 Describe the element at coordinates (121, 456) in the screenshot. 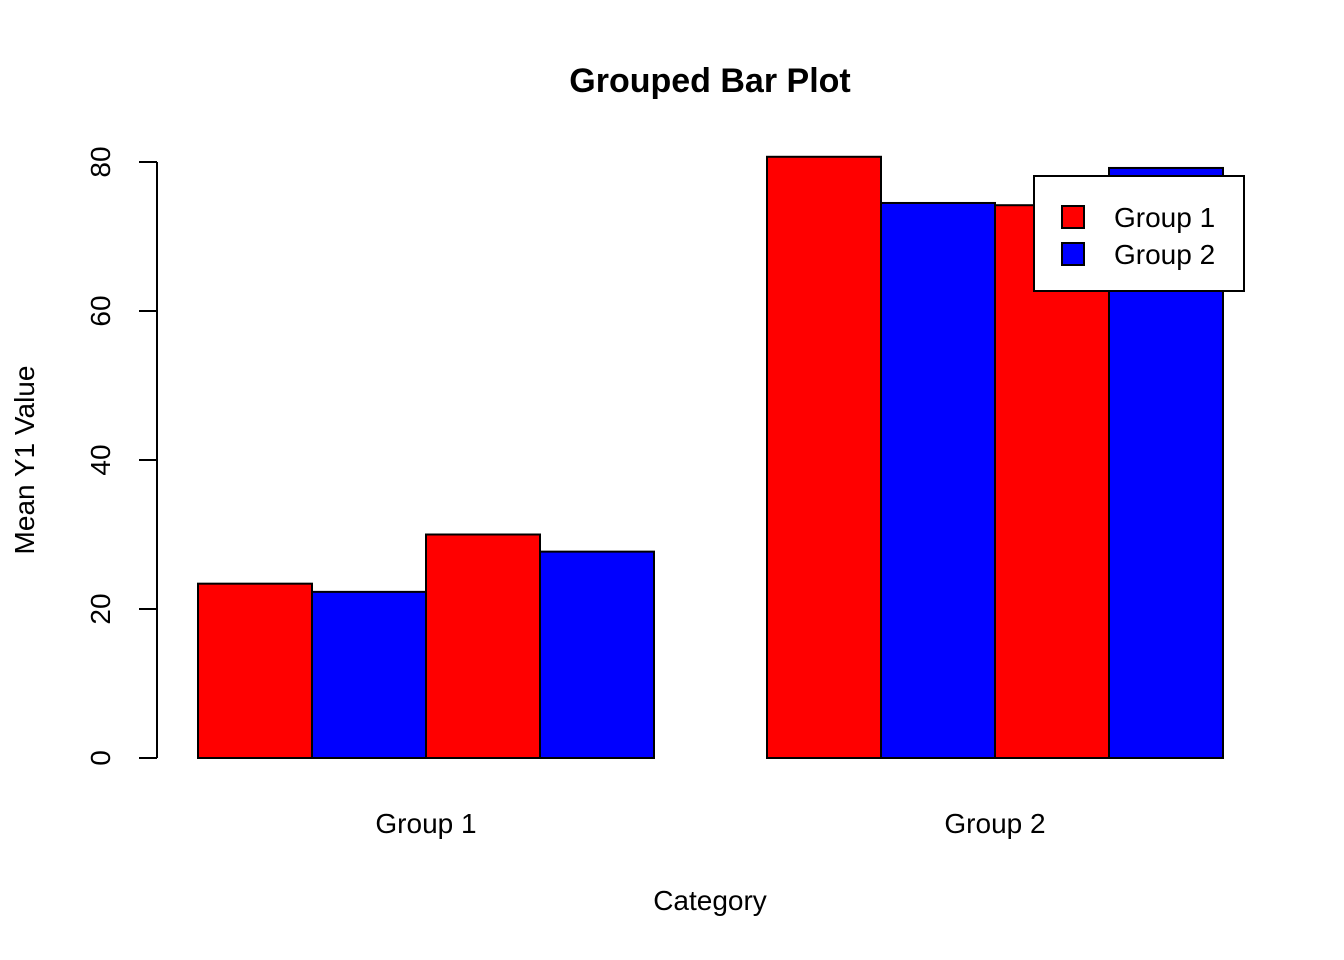

I see `y-axis: 0 20 40 60 80` at that location.